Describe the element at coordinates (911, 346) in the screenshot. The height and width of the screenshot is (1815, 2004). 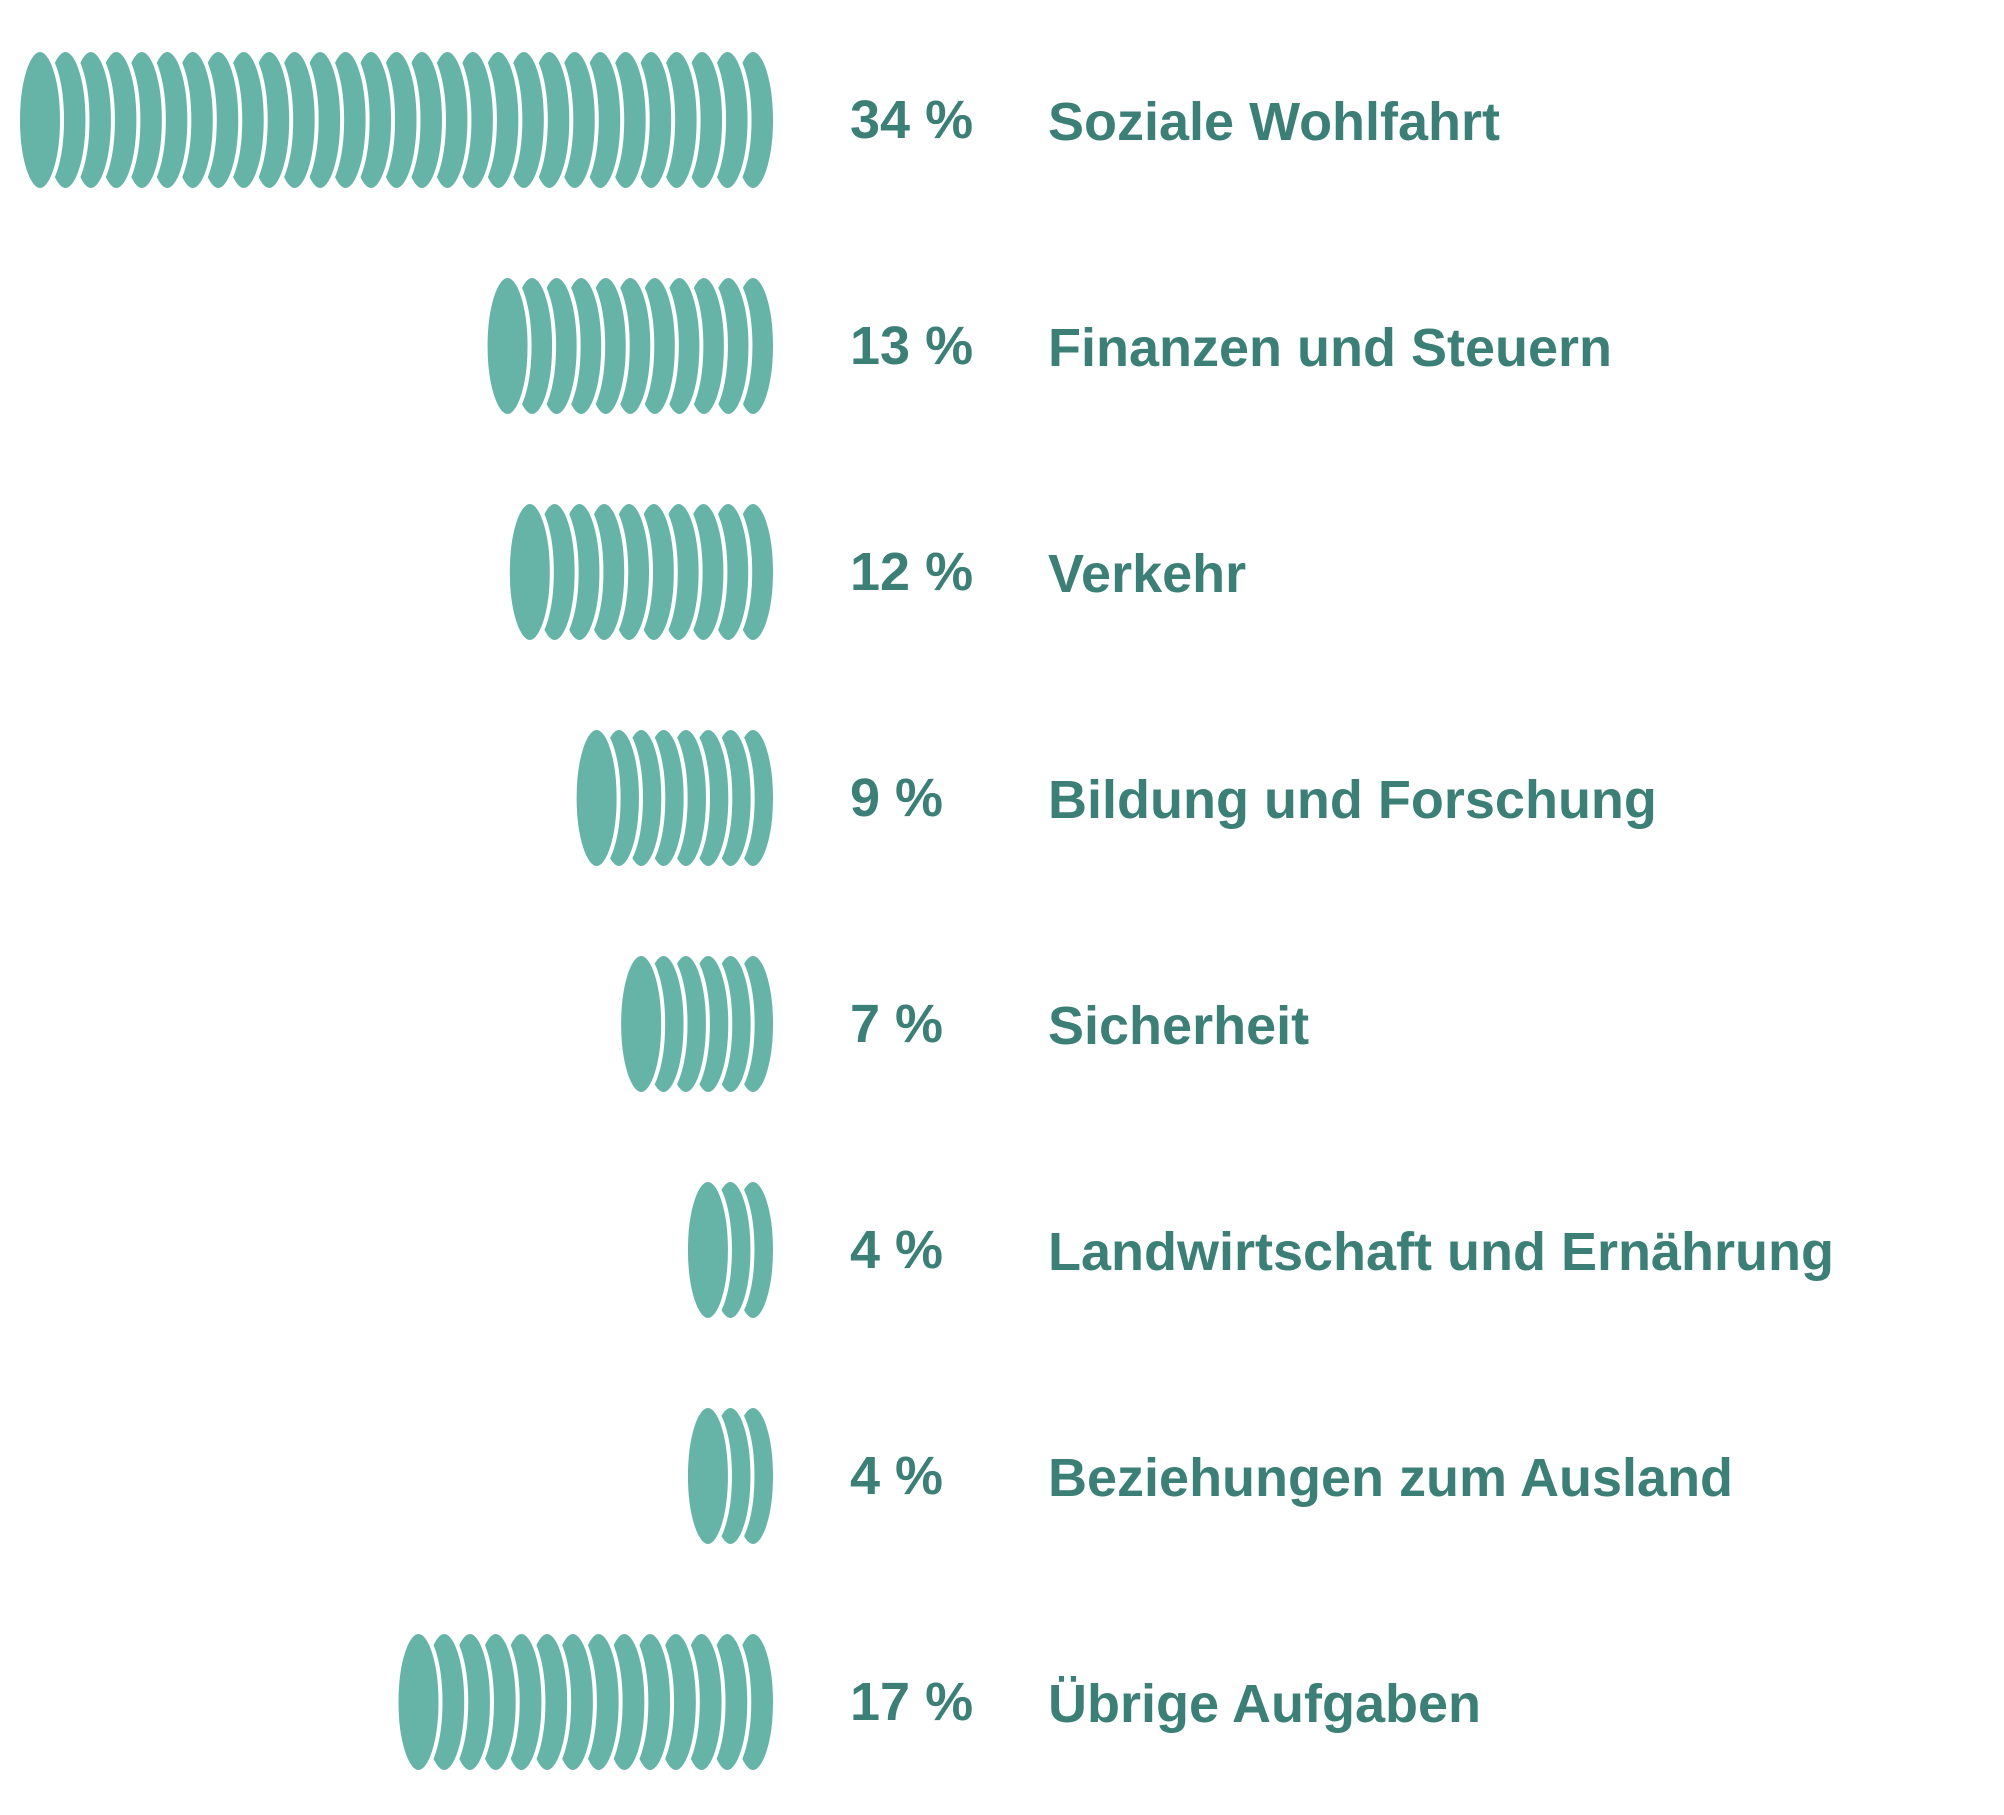
I see `value-label: 13 %` at that location.